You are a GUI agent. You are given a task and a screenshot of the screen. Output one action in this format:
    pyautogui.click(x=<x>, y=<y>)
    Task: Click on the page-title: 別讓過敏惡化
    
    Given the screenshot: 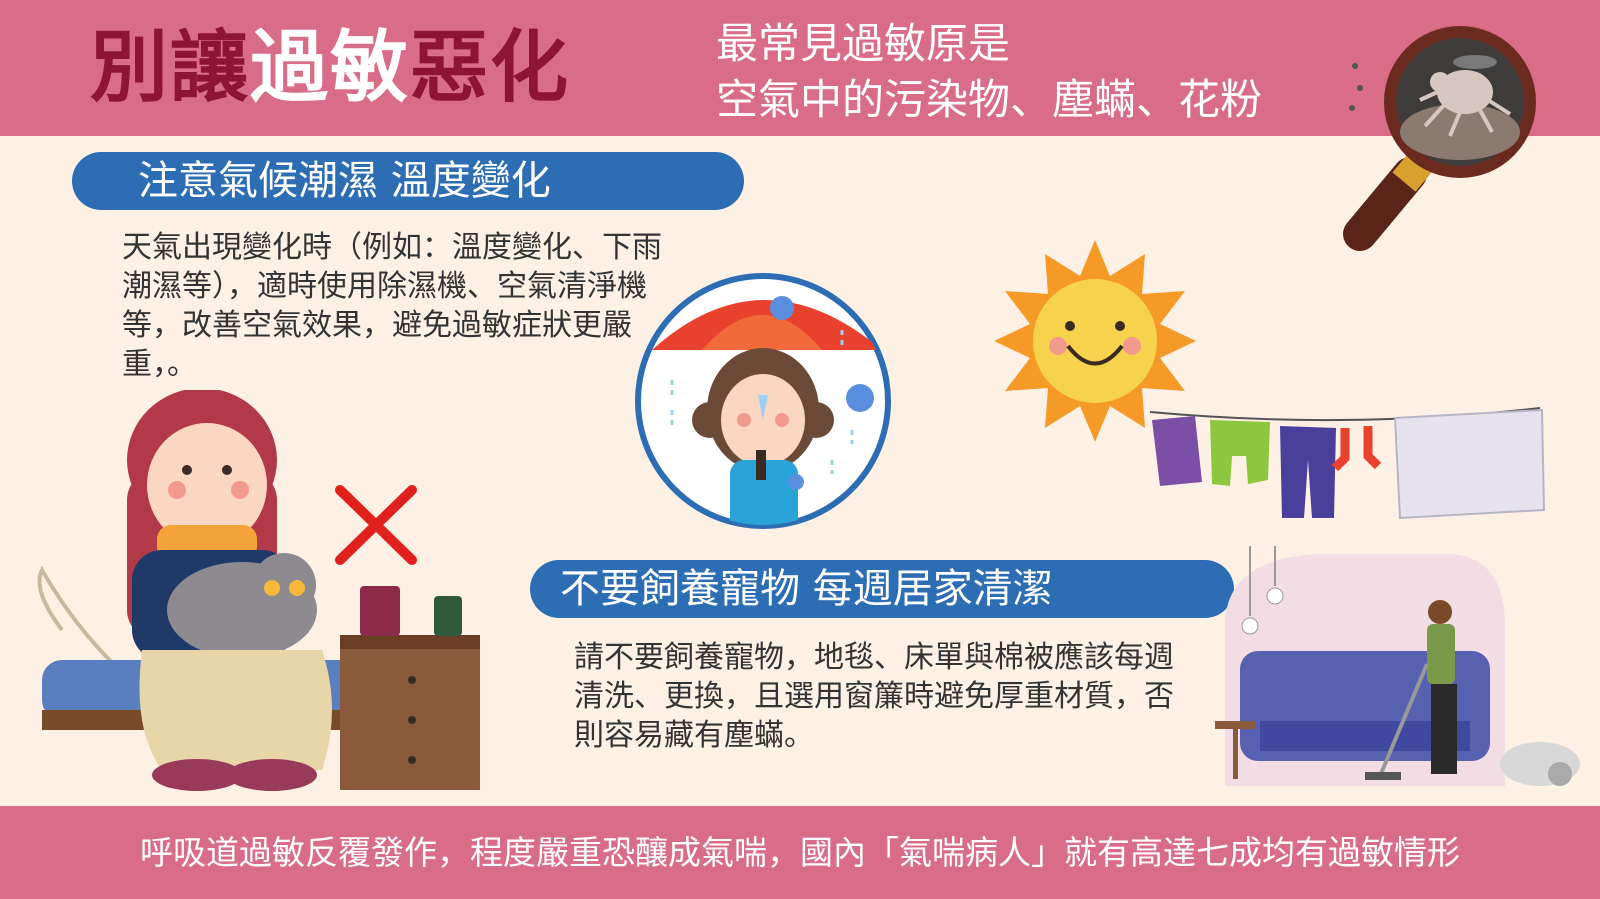 What is the action you would take?
    pyautogui.click(x=330, y=68)
    